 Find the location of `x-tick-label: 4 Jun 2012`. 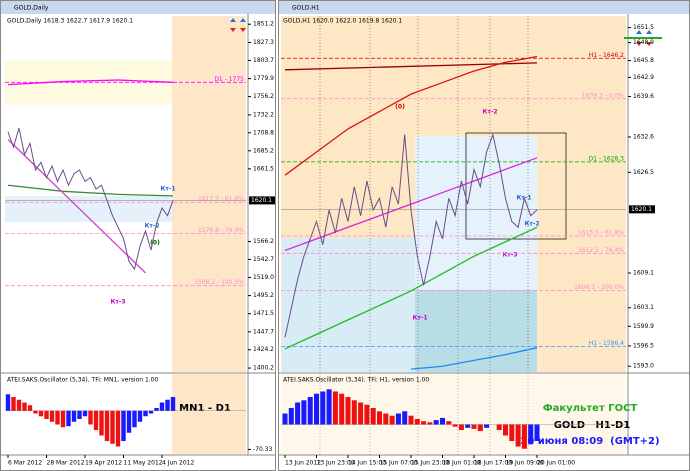

x-tick-label: 4 Jun 2012 is located at coordinates (178, 463).